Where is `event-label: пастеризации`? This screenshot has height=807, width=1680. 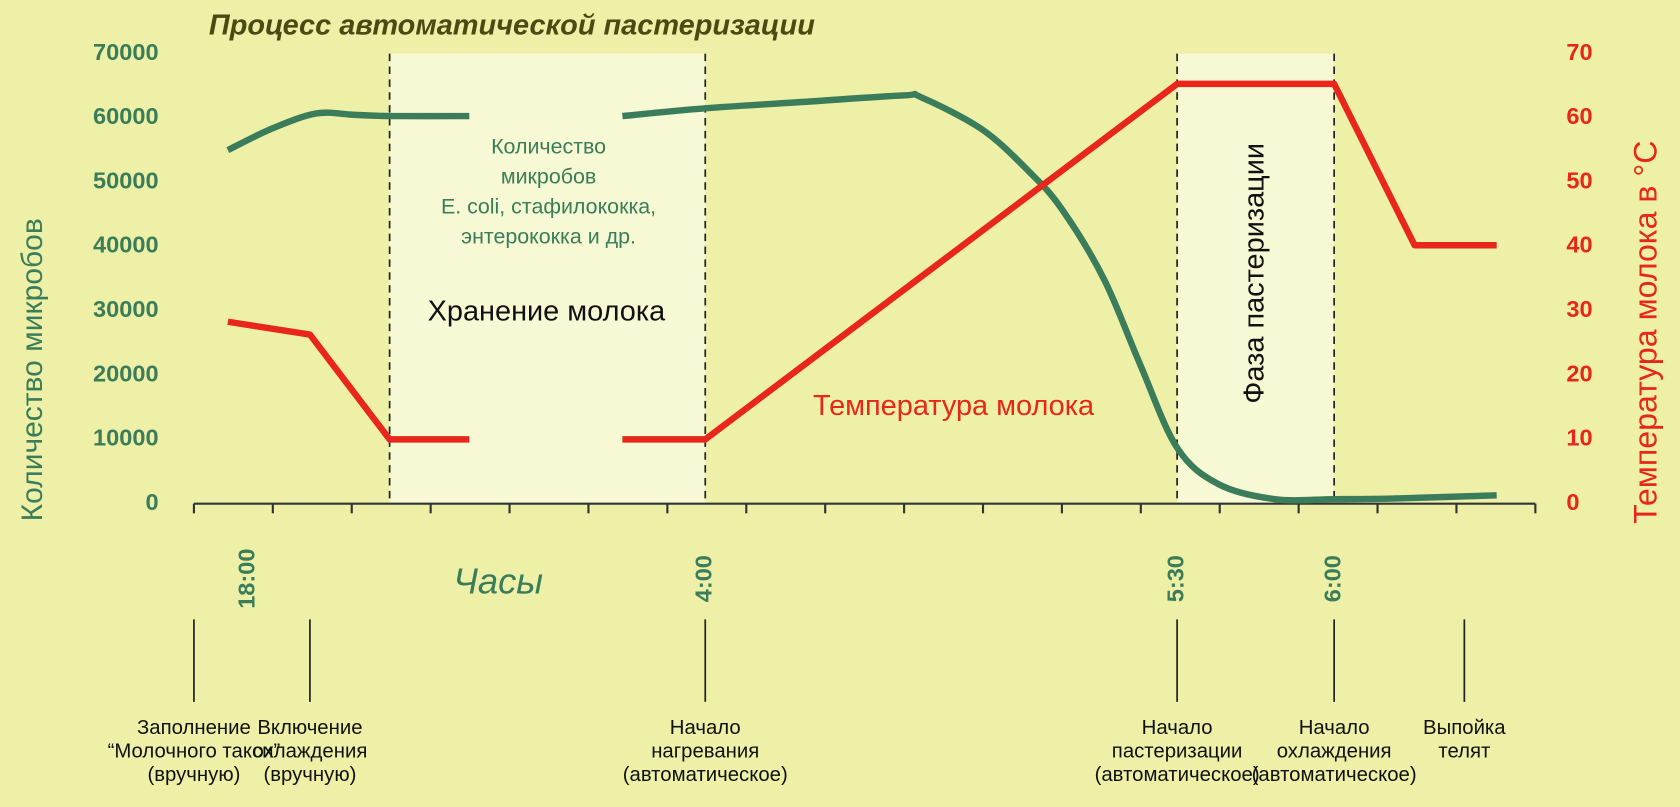 event-label: пастеризации is located at coordinates (1177, 752).